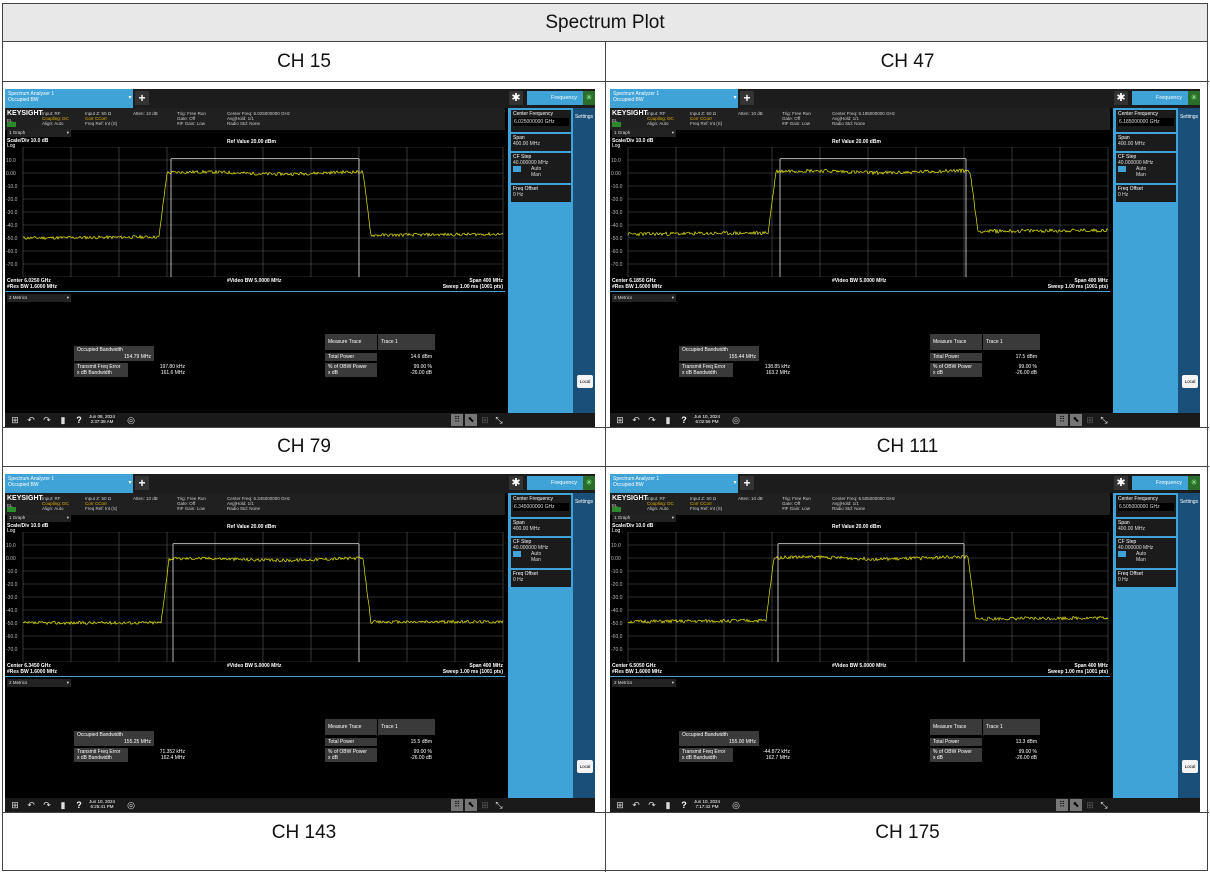 The image size is (1210, 872). Describe the element at coordinates (541, 506) in the screenshot. I see `center-frequency-key: Center Frequency 6.345000000 GHz` at that location.